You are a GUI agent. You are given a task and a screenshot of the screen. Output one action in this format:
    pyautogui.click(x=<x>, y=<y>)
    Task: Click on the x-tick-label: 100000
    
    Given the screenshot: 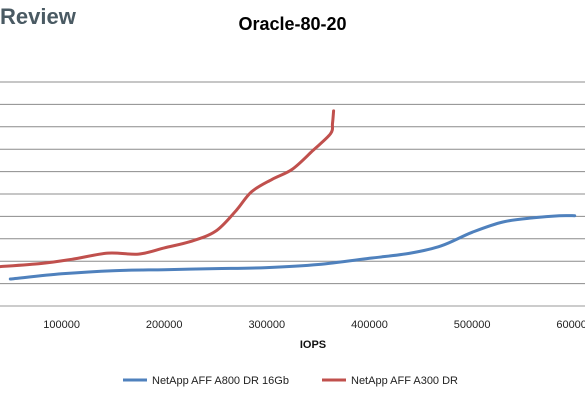 What is the action you would take?
    pyautogui.click(x=61, y=325)
    